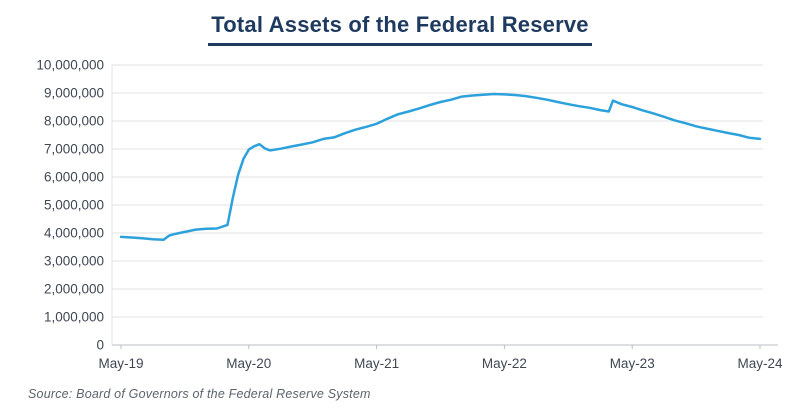 The image size is (800, 418). I want to click on y-tick-label: 2,000,000, so click(74, 289).